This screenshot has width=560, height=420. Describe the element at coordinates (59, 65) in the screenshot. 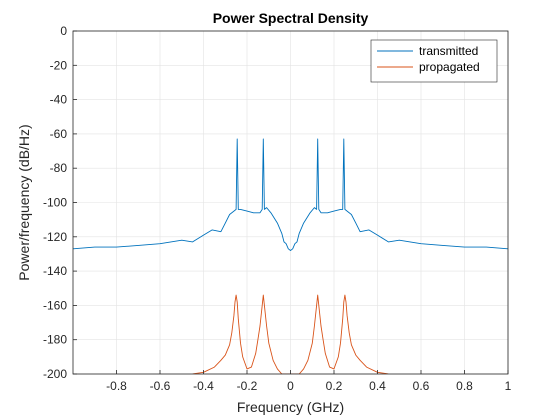

I see `y-tick-label: -20` at that location.